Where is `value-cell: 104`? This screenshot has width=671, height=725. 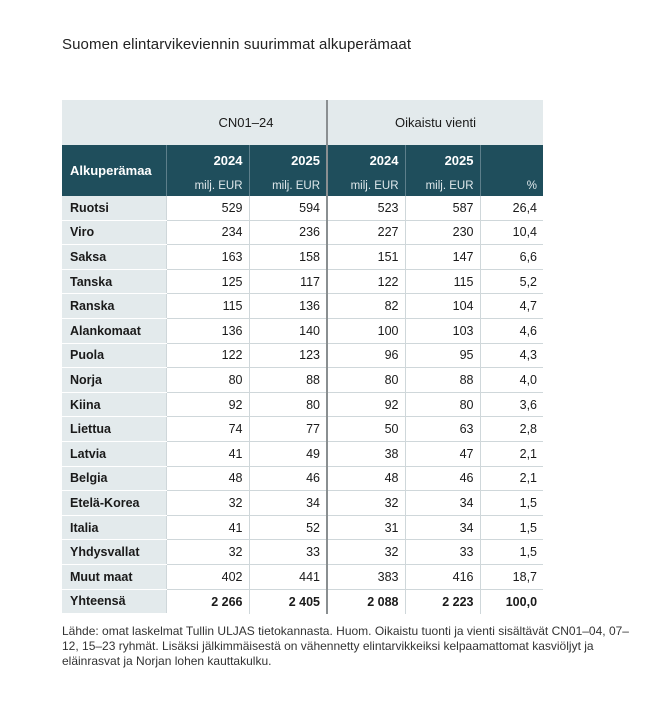
value-cell: 104 is located at coordinates (442, 306).